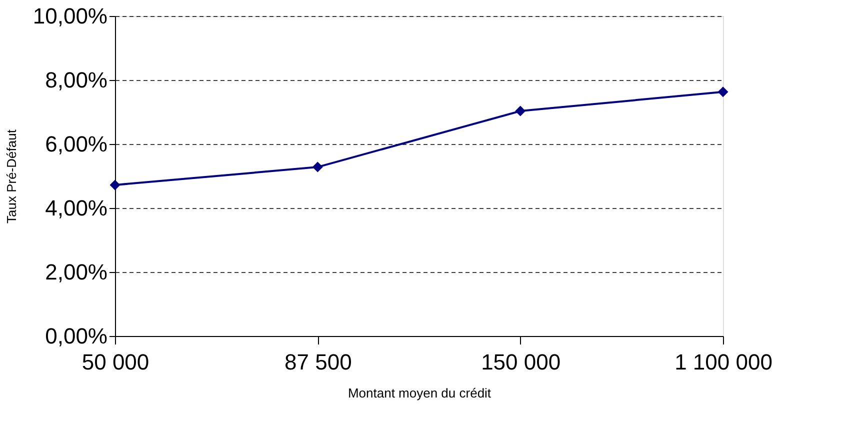 This screenshot has width=860, height=448. What do you see at coordinates (76, 144) in the screenshot?
I see `y-tick-label: 6,00%` at bounding box center [76, 144].